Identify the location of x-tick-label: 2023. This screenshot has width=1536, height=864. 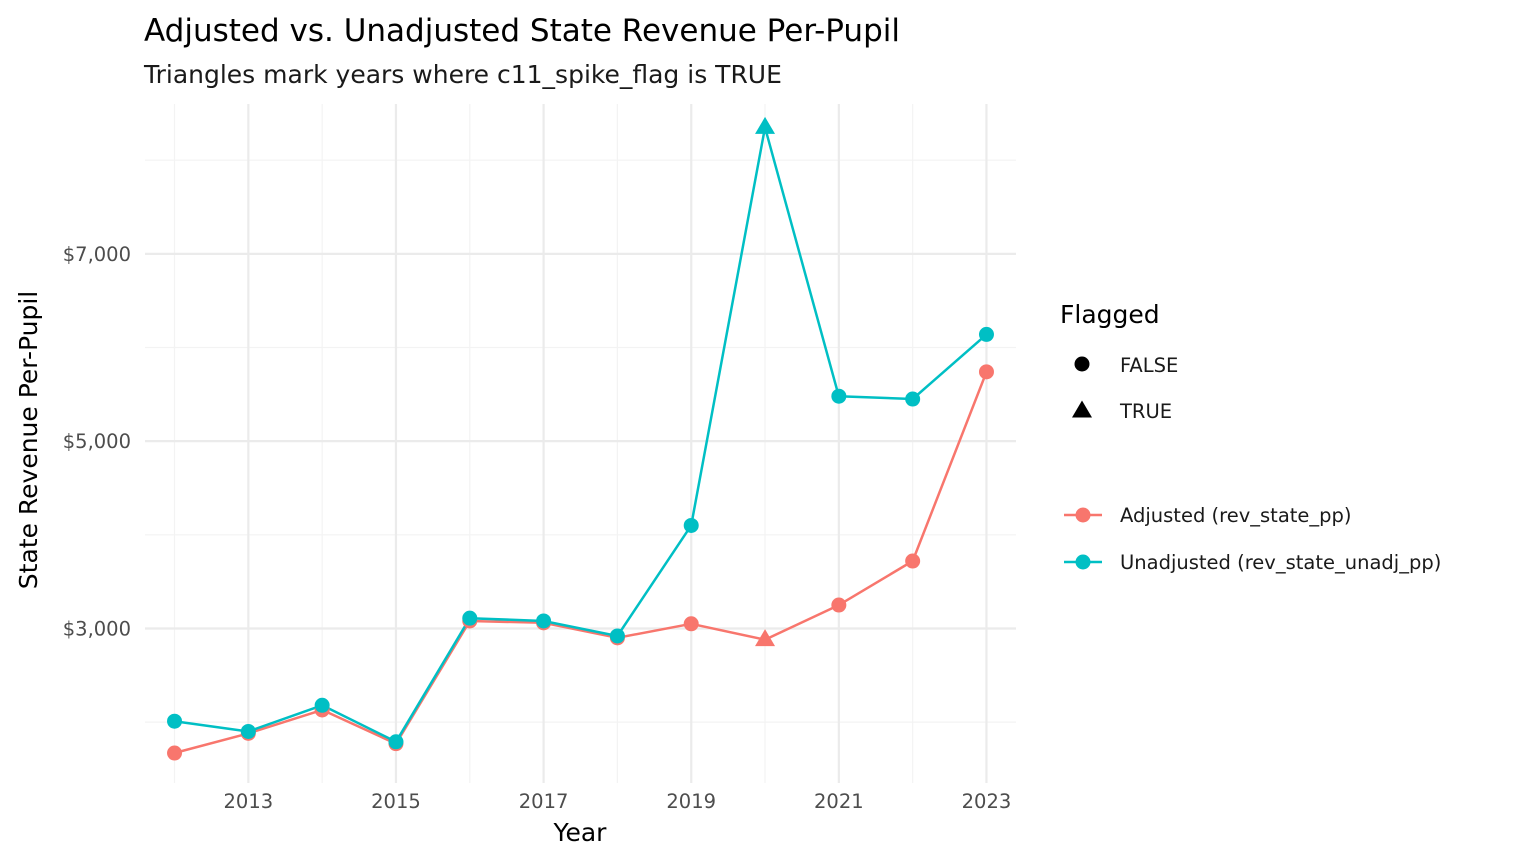
(987, 801).